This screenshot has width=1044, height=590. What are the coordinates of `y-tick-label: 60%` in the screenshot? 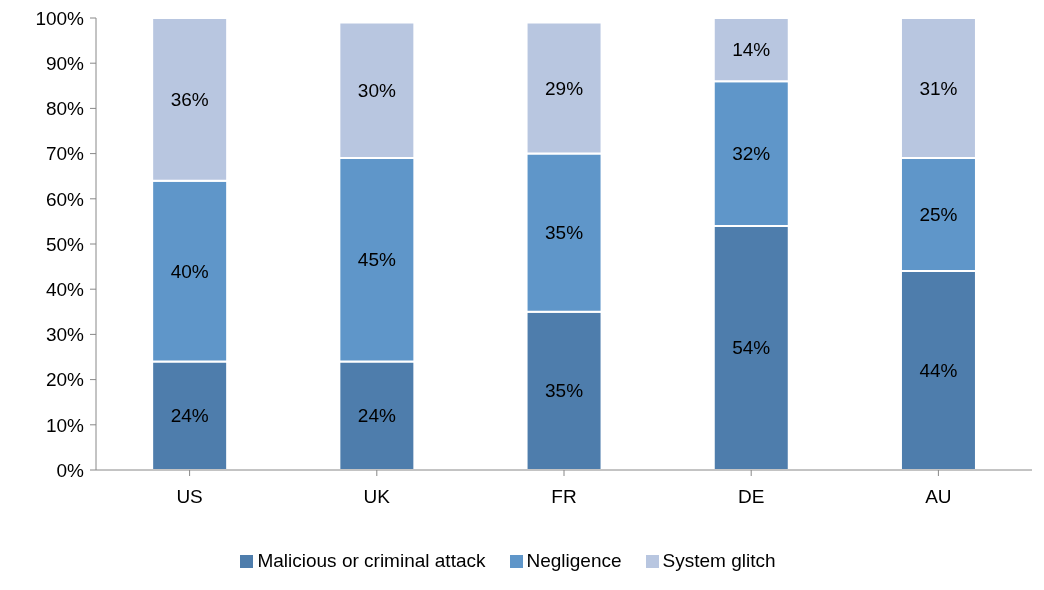 It's located at (65, 199).